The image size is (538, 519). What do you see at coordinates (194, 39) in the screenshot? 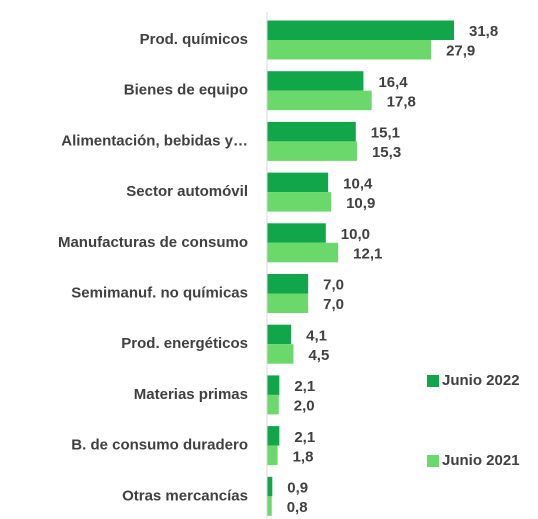
I see `category-label: Prod. químicos` at bounding box center [194, 39].